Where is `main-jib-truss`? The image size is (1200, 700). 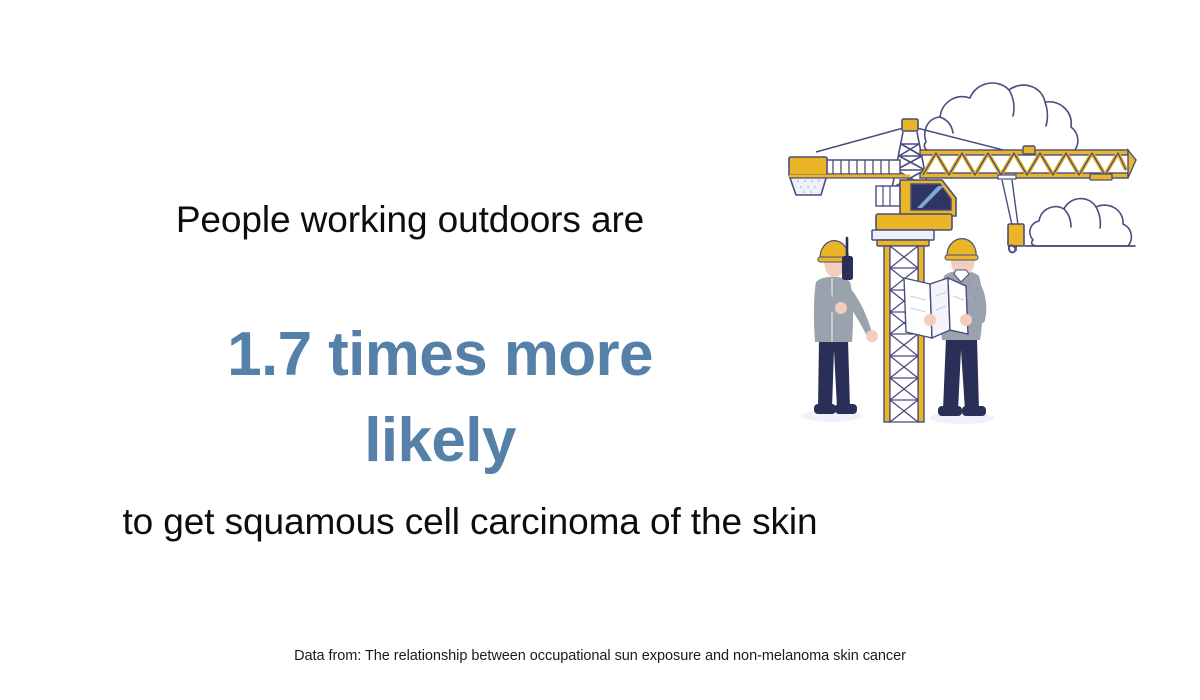
main-jib-truss is located at coordinates (1028, 163).